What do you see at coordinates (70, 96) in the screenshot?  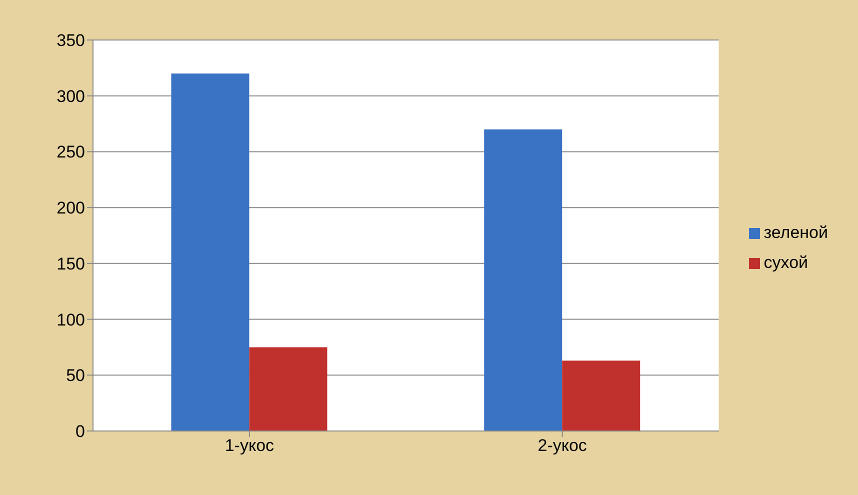 I see `y-tick-label: 300` at bounding box center [70, 96].